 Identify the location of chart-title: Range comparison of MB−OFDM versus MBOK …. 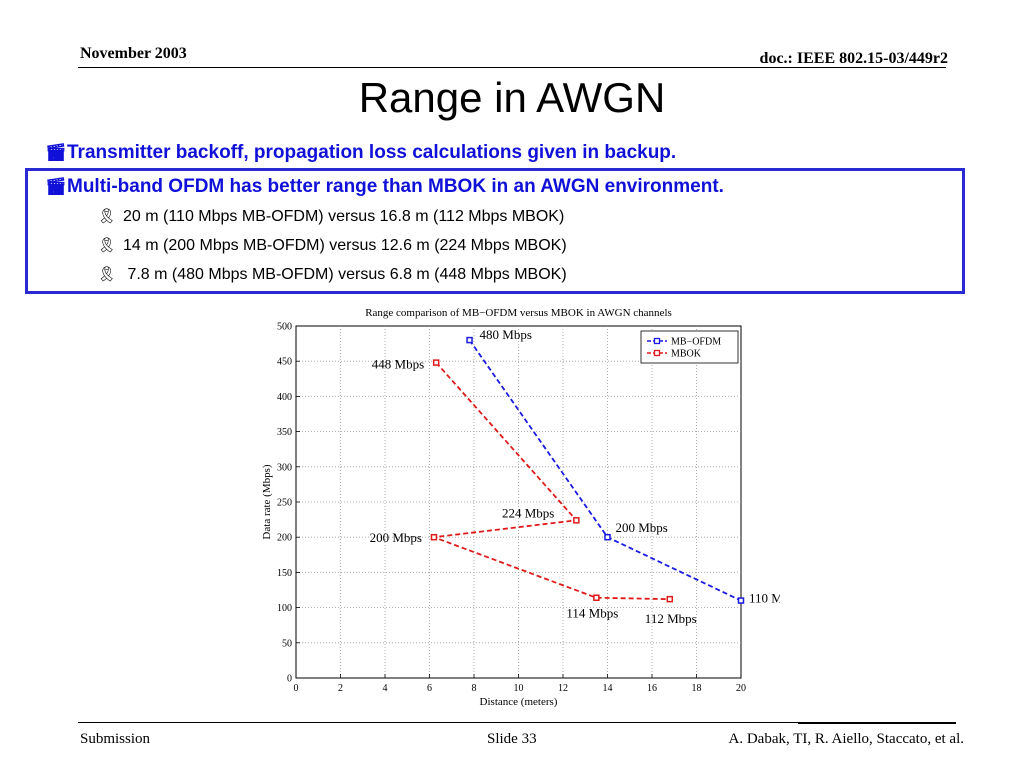
(518, 313).